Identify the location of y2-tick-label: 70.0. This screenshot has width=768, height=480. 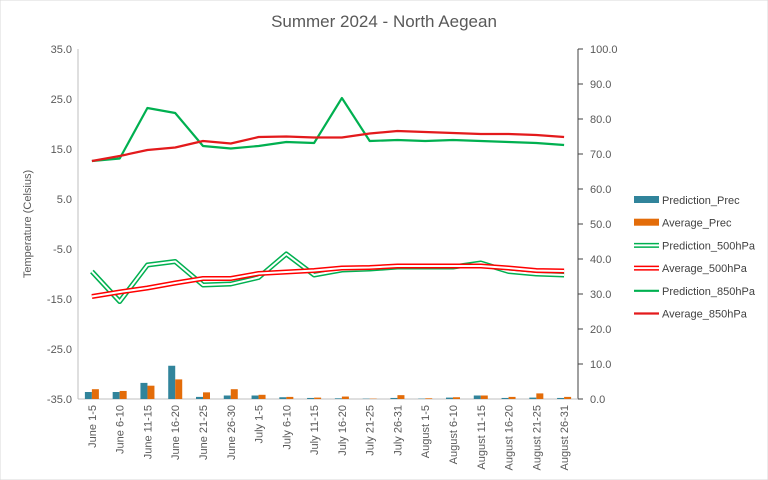
(600, 155).